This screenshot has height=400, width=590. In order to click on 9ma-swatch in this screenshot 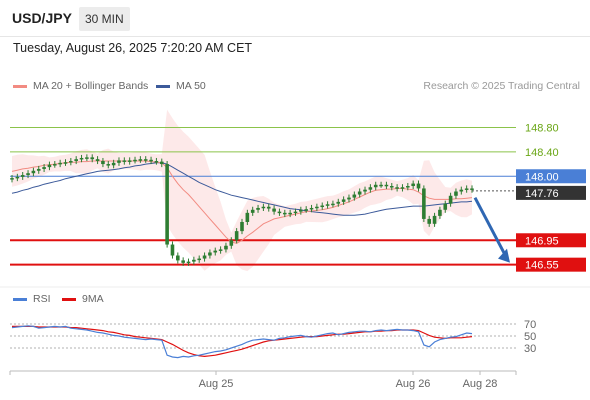, I will do `click(69, 299)`.